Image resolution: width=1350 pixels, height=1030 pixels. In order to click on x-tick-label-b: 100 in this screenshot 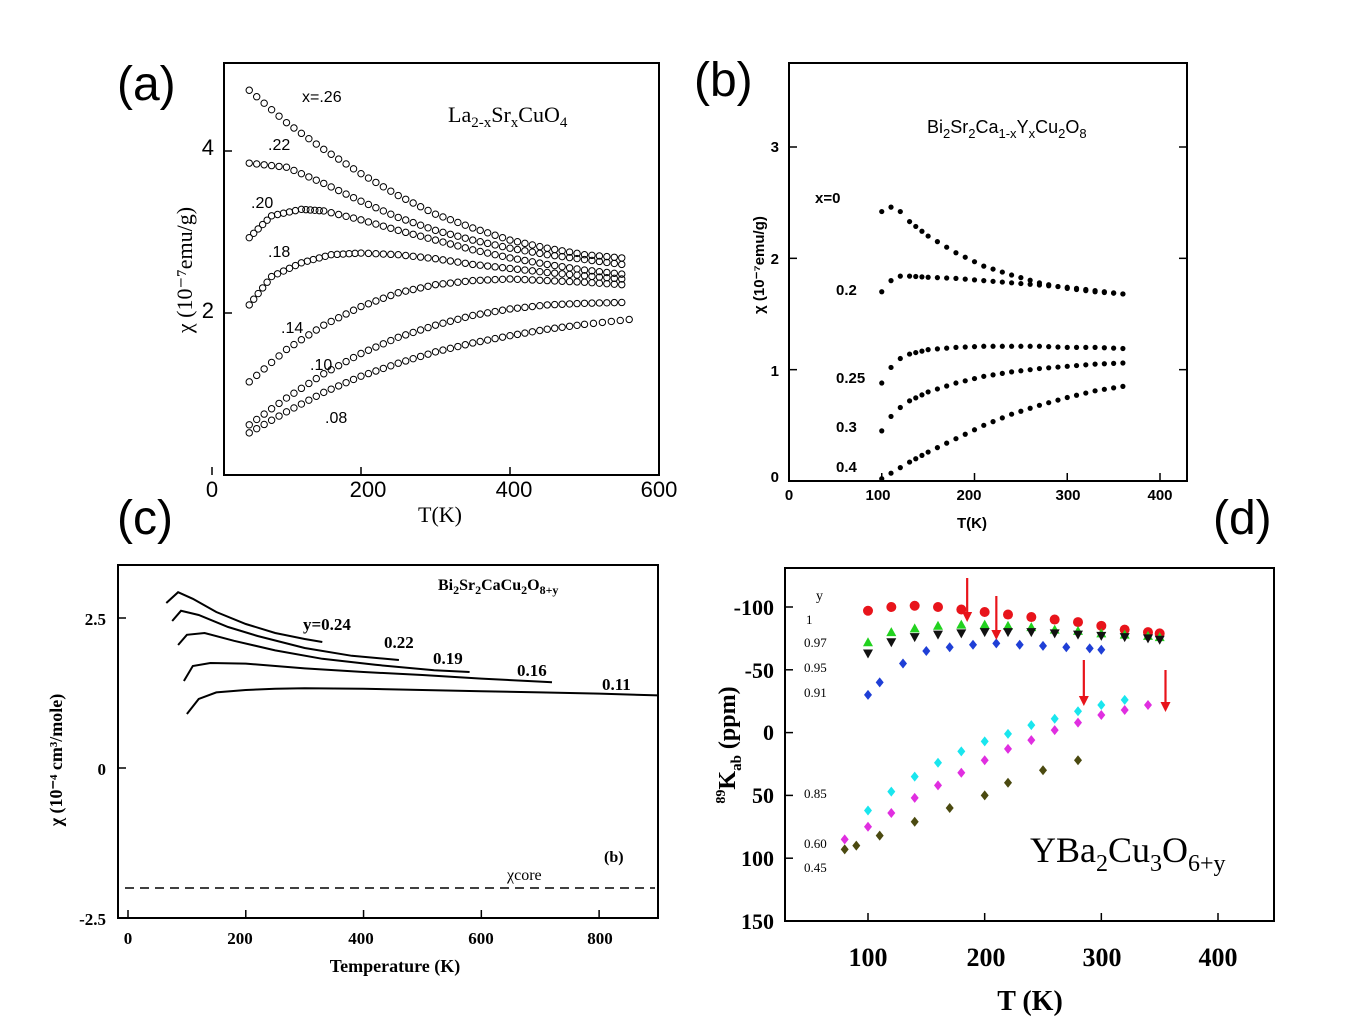, I will do `click(877, 495)`.